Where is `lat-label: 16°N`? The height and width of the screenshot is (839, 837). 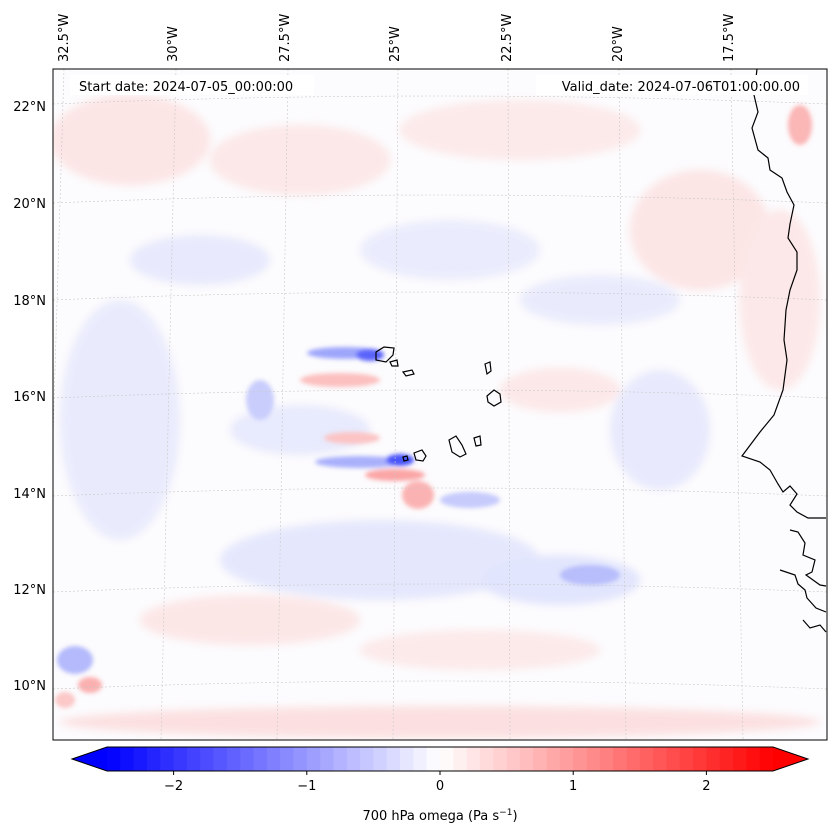 lat-label: 16°N is located at coordinates (29, 397).